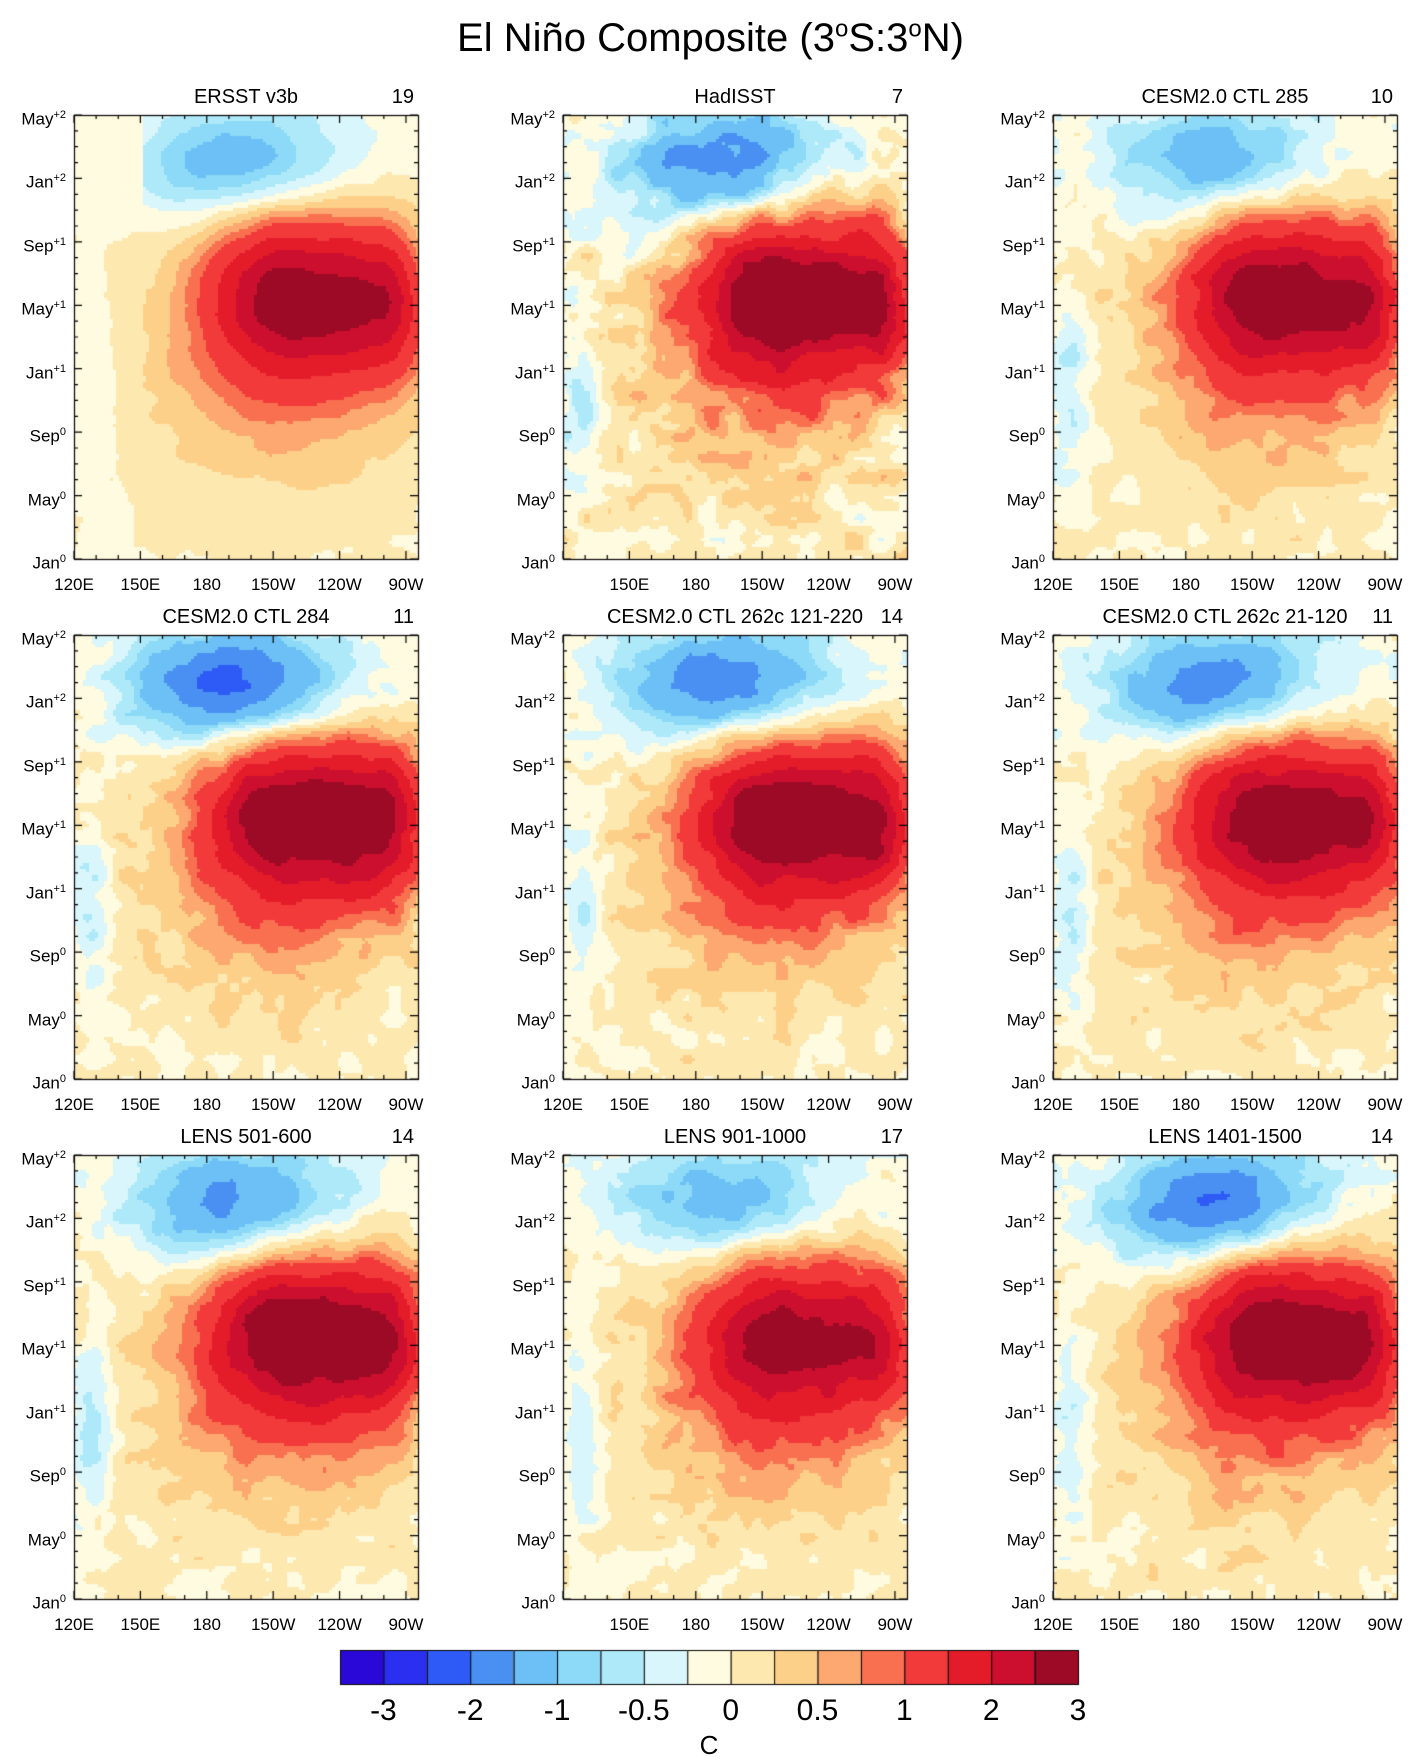 The width and height of the screenshot is (1421, 1760). Describe the element at coordinates (1225, 97) in the screenshot. I see `panel-title: CESM2.0 CTL 285` at that location.